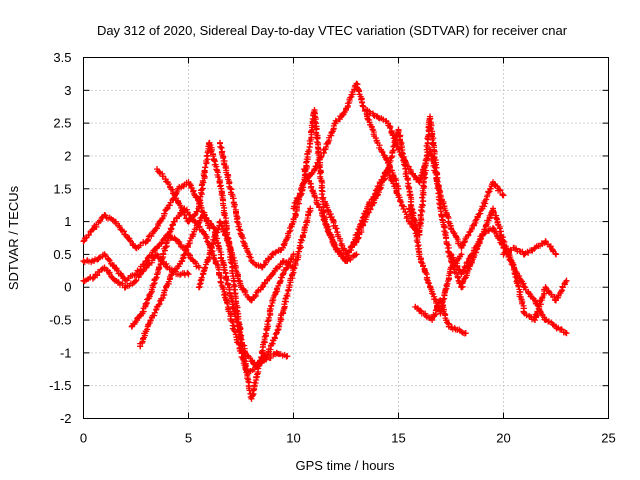 The width and height of the screenshot is (640, 480). What do you see at coordinates (608, 438) in the screenshot?
I see `x-tick-label: 25` at bounding box center [608, 438].